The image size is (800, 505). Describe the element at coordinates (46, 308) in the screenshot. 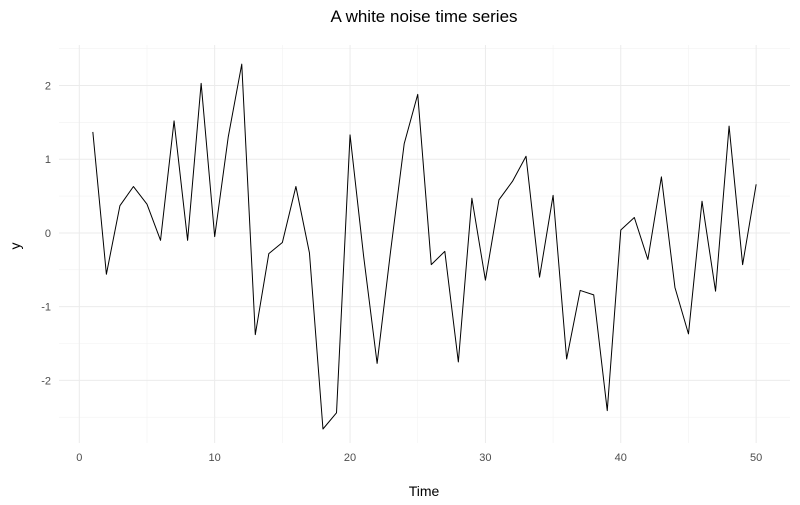

I see `y-tick-label: -1` at that location.